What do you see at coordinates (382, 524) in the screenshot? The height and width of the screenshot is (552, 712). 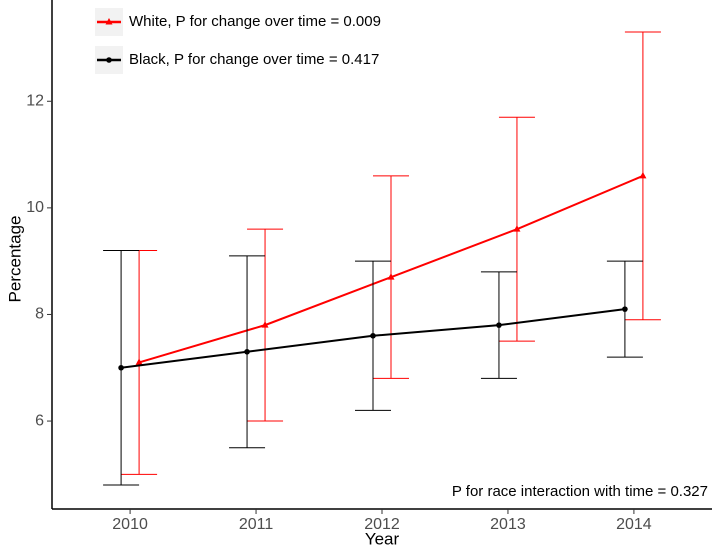 I see `x-tick-label: 2012` at bounding box center [382, 524].